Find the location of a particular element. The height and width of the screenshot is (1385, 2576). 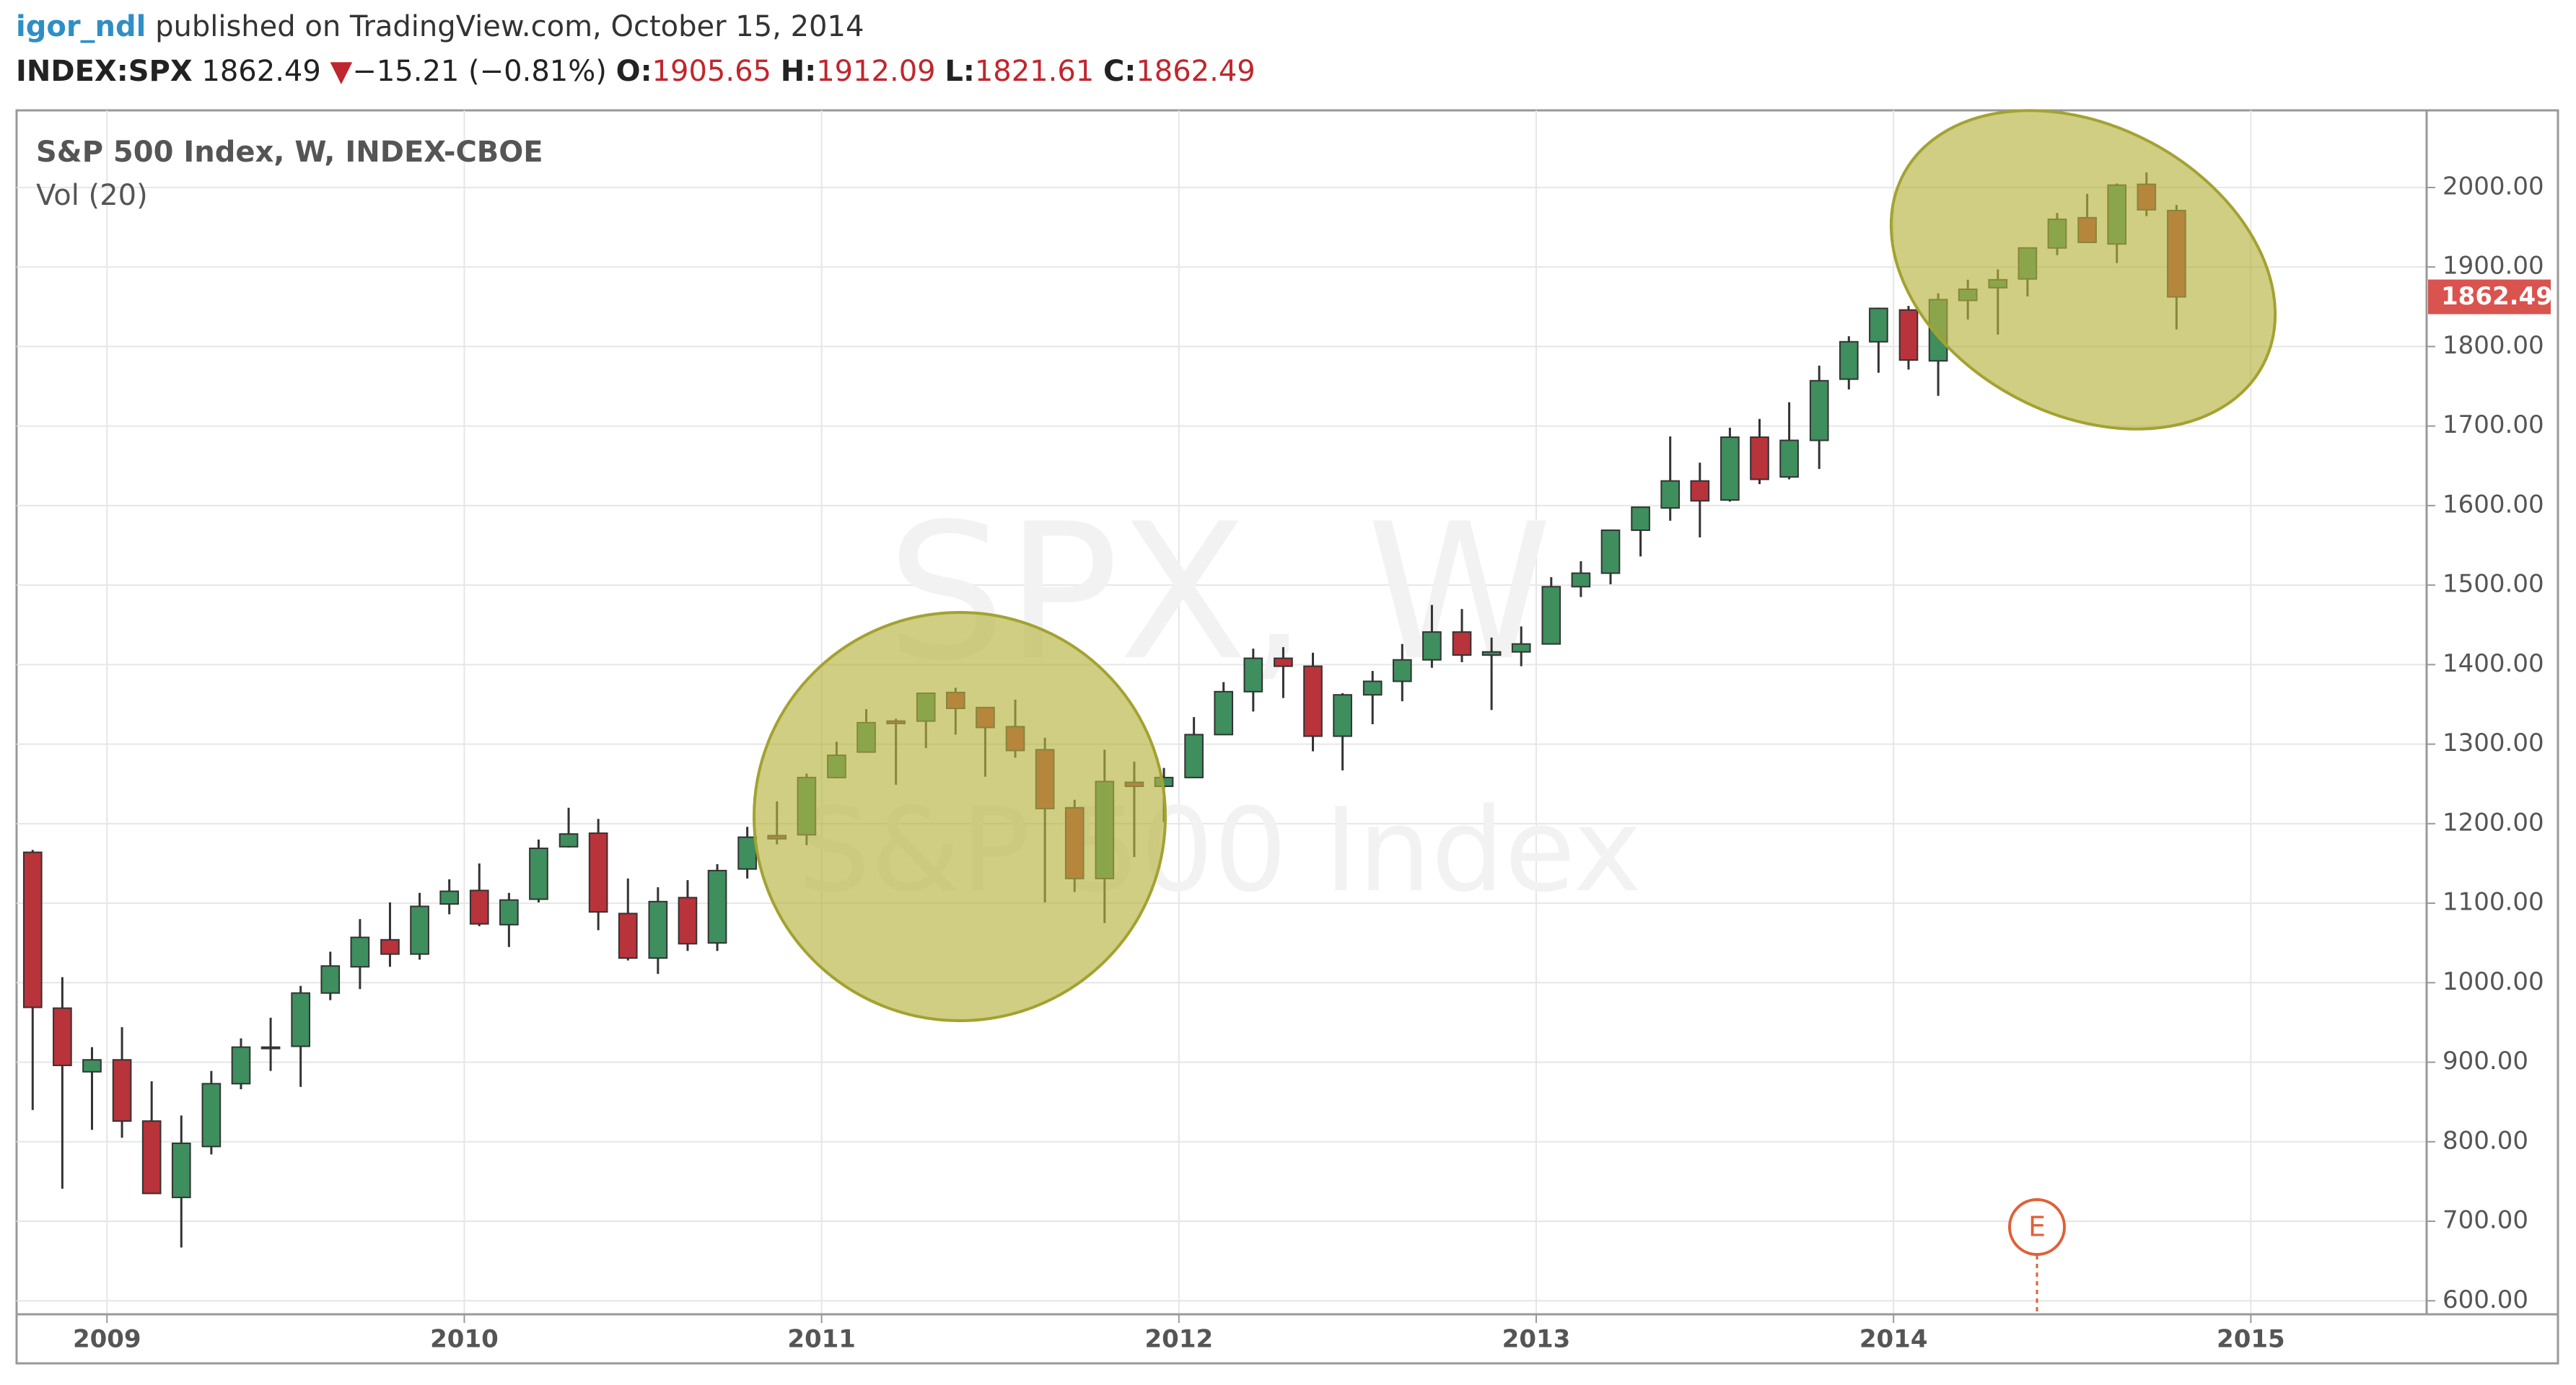

earnings-marker is located at coordinates (2037, 1227).